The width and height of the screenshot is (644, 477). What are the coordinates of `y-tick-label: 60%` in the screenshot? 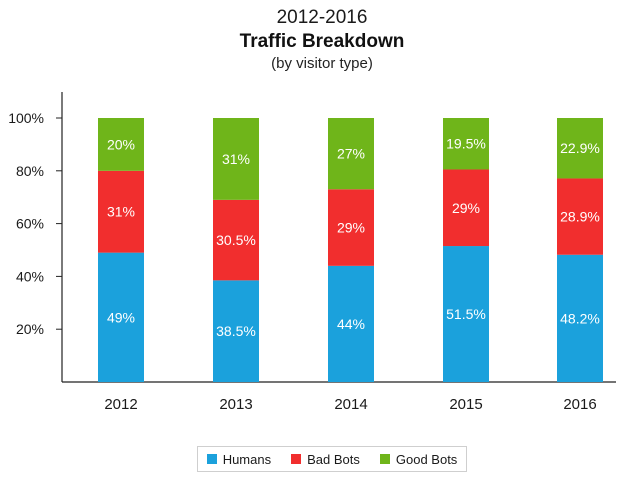 It's located at (30, 224).